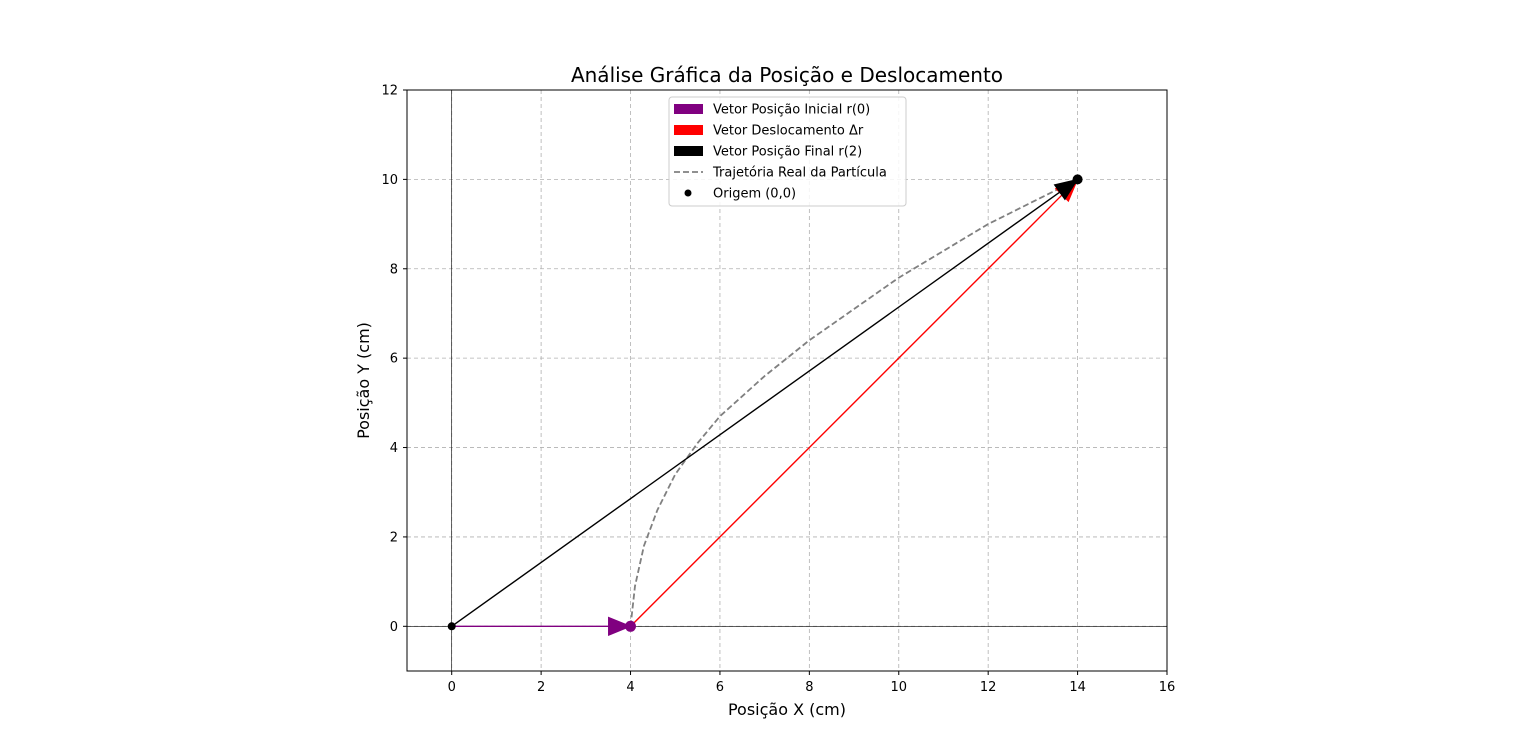  I want to click on y-tick-label: 0, so click(394, 627).